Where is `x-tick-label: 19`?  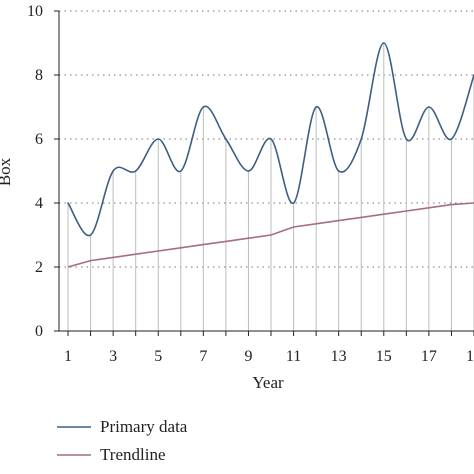
x-tick-label: 19 is located at coordinates (470, 356).